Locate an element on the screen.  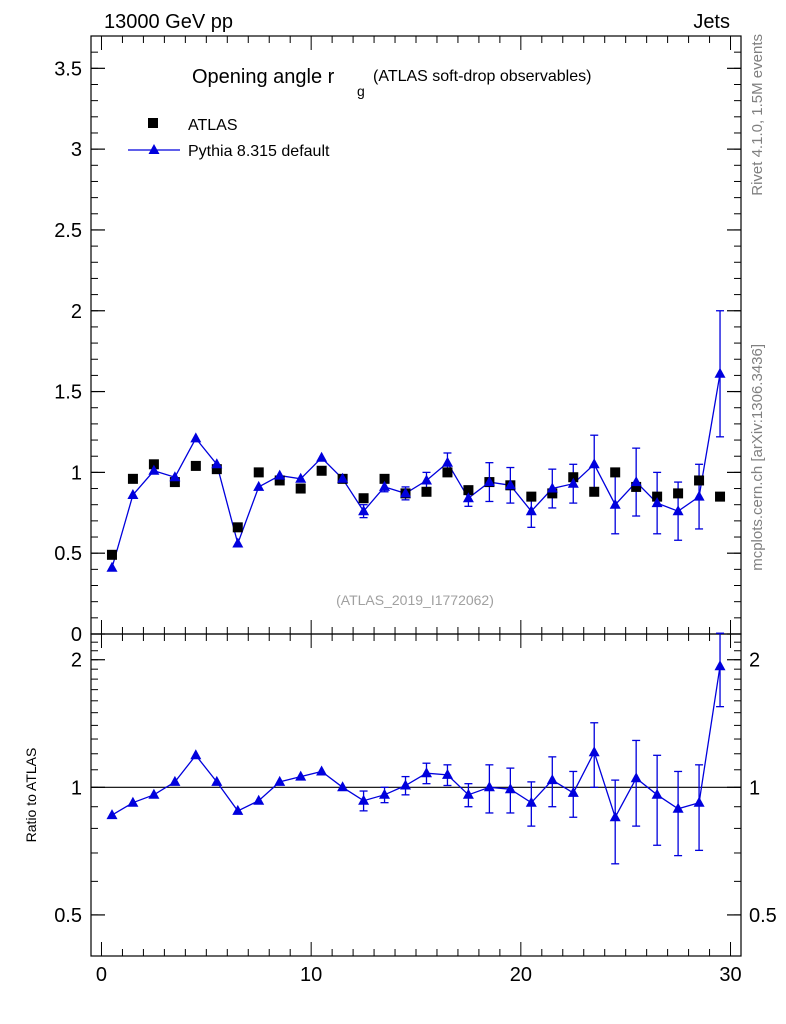
main-y-tick-label: 2.5 is located at coordinates (68, 231).